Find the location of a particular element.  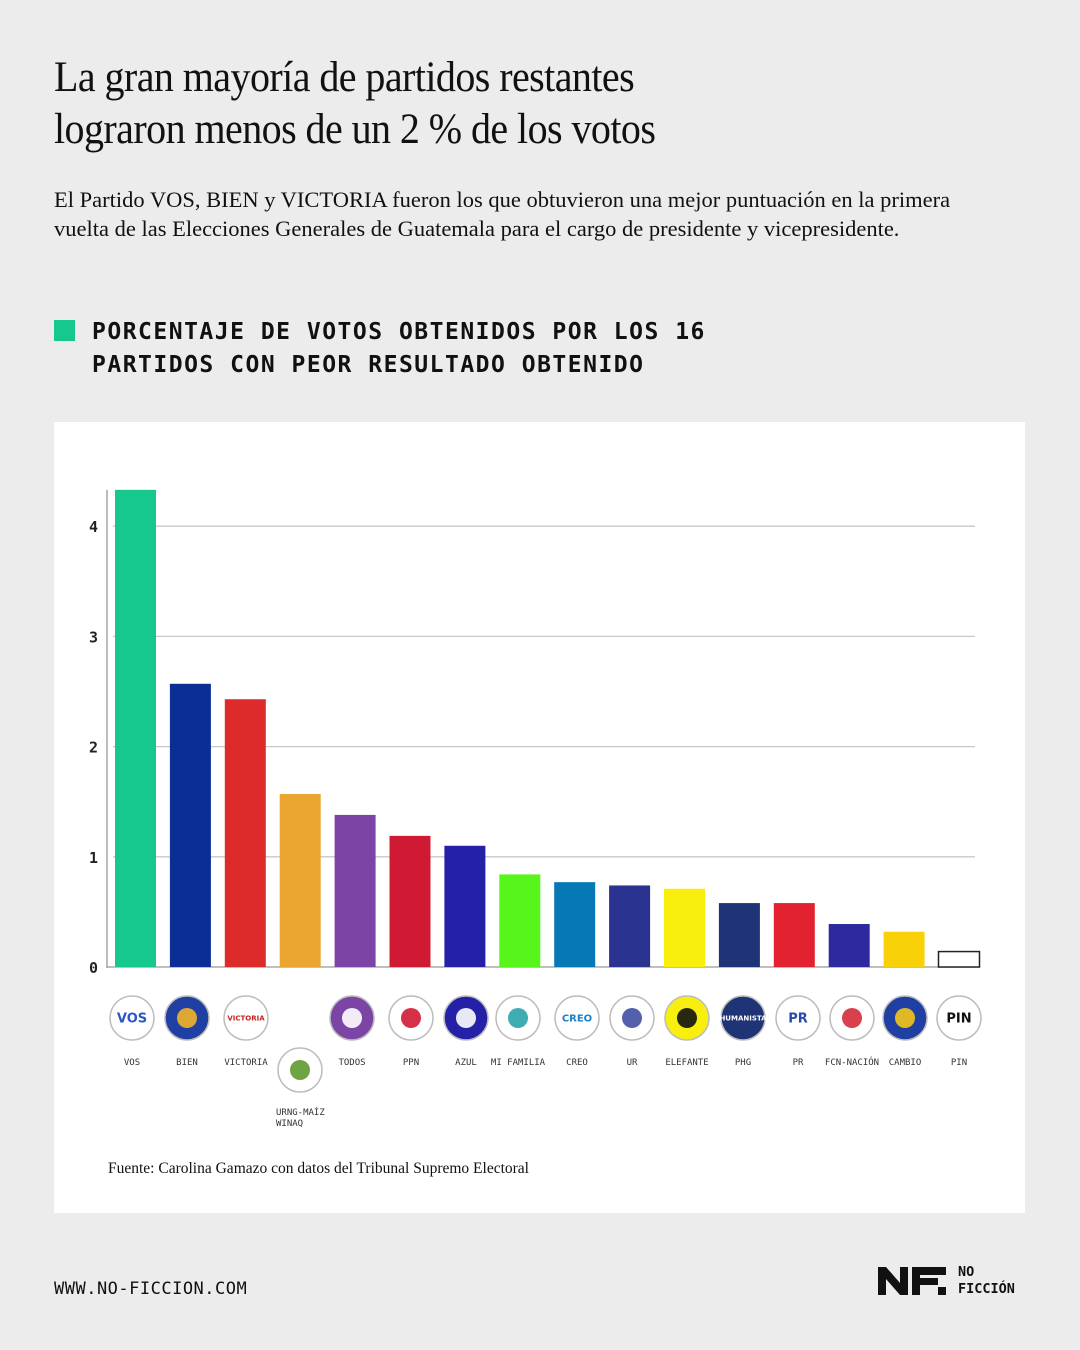

title-line-2: lograron menos de un 2 % de los votos is located at coordinates (355, 129).